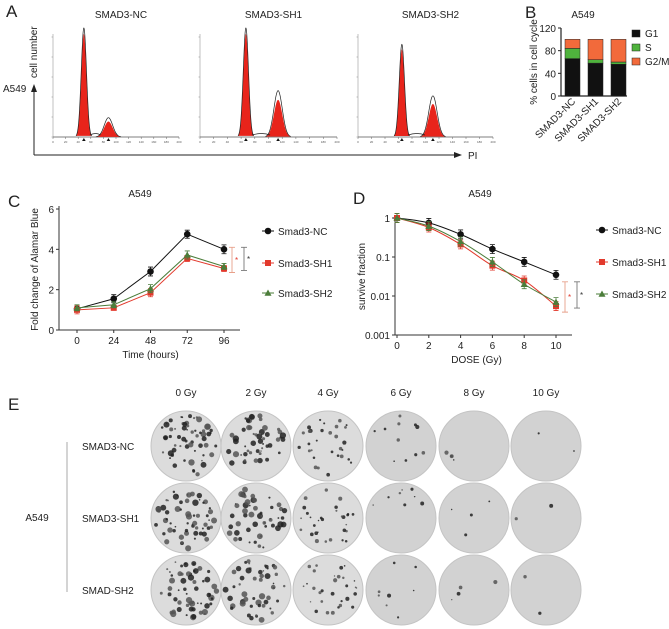  Describe the element at coordinates (556, 346) in the screenshot. I see `x-tick-label: 10` at that location.